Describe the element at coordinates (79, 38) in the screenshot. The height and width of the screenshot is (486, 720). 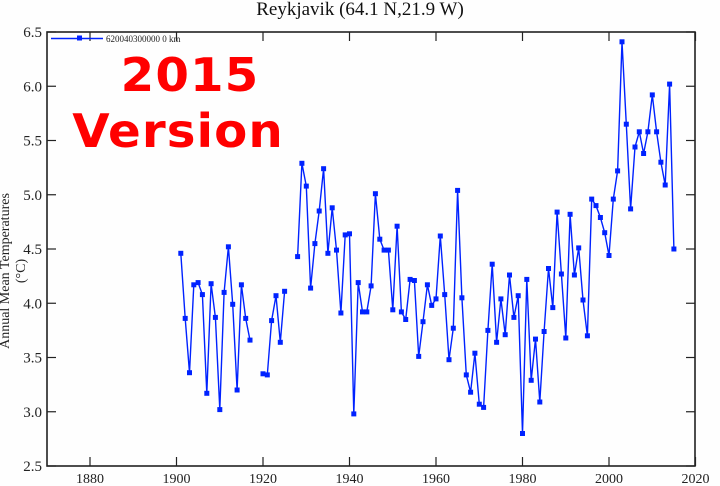
I see `legend-marker-icon` at that location.